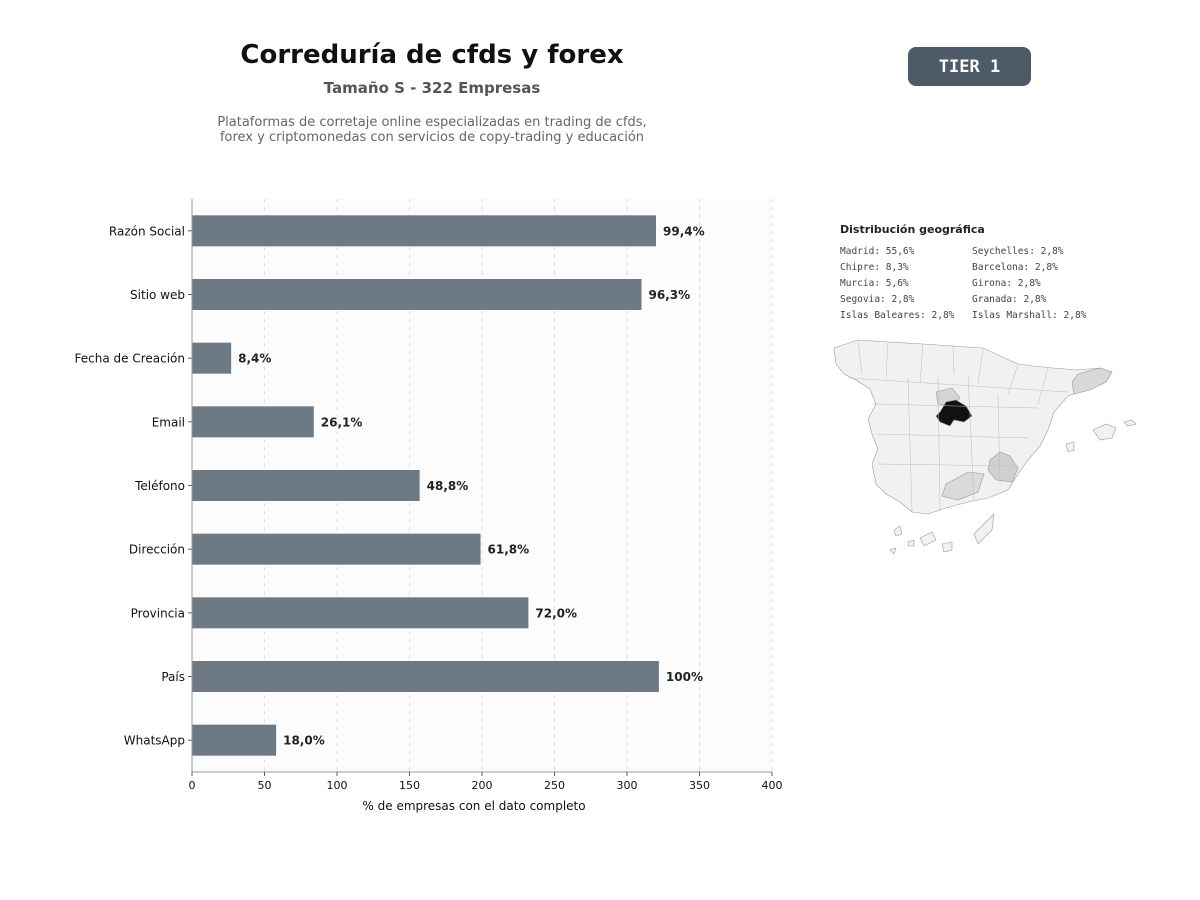  I want to click on data-label: 8,4%, so click(254, 359).